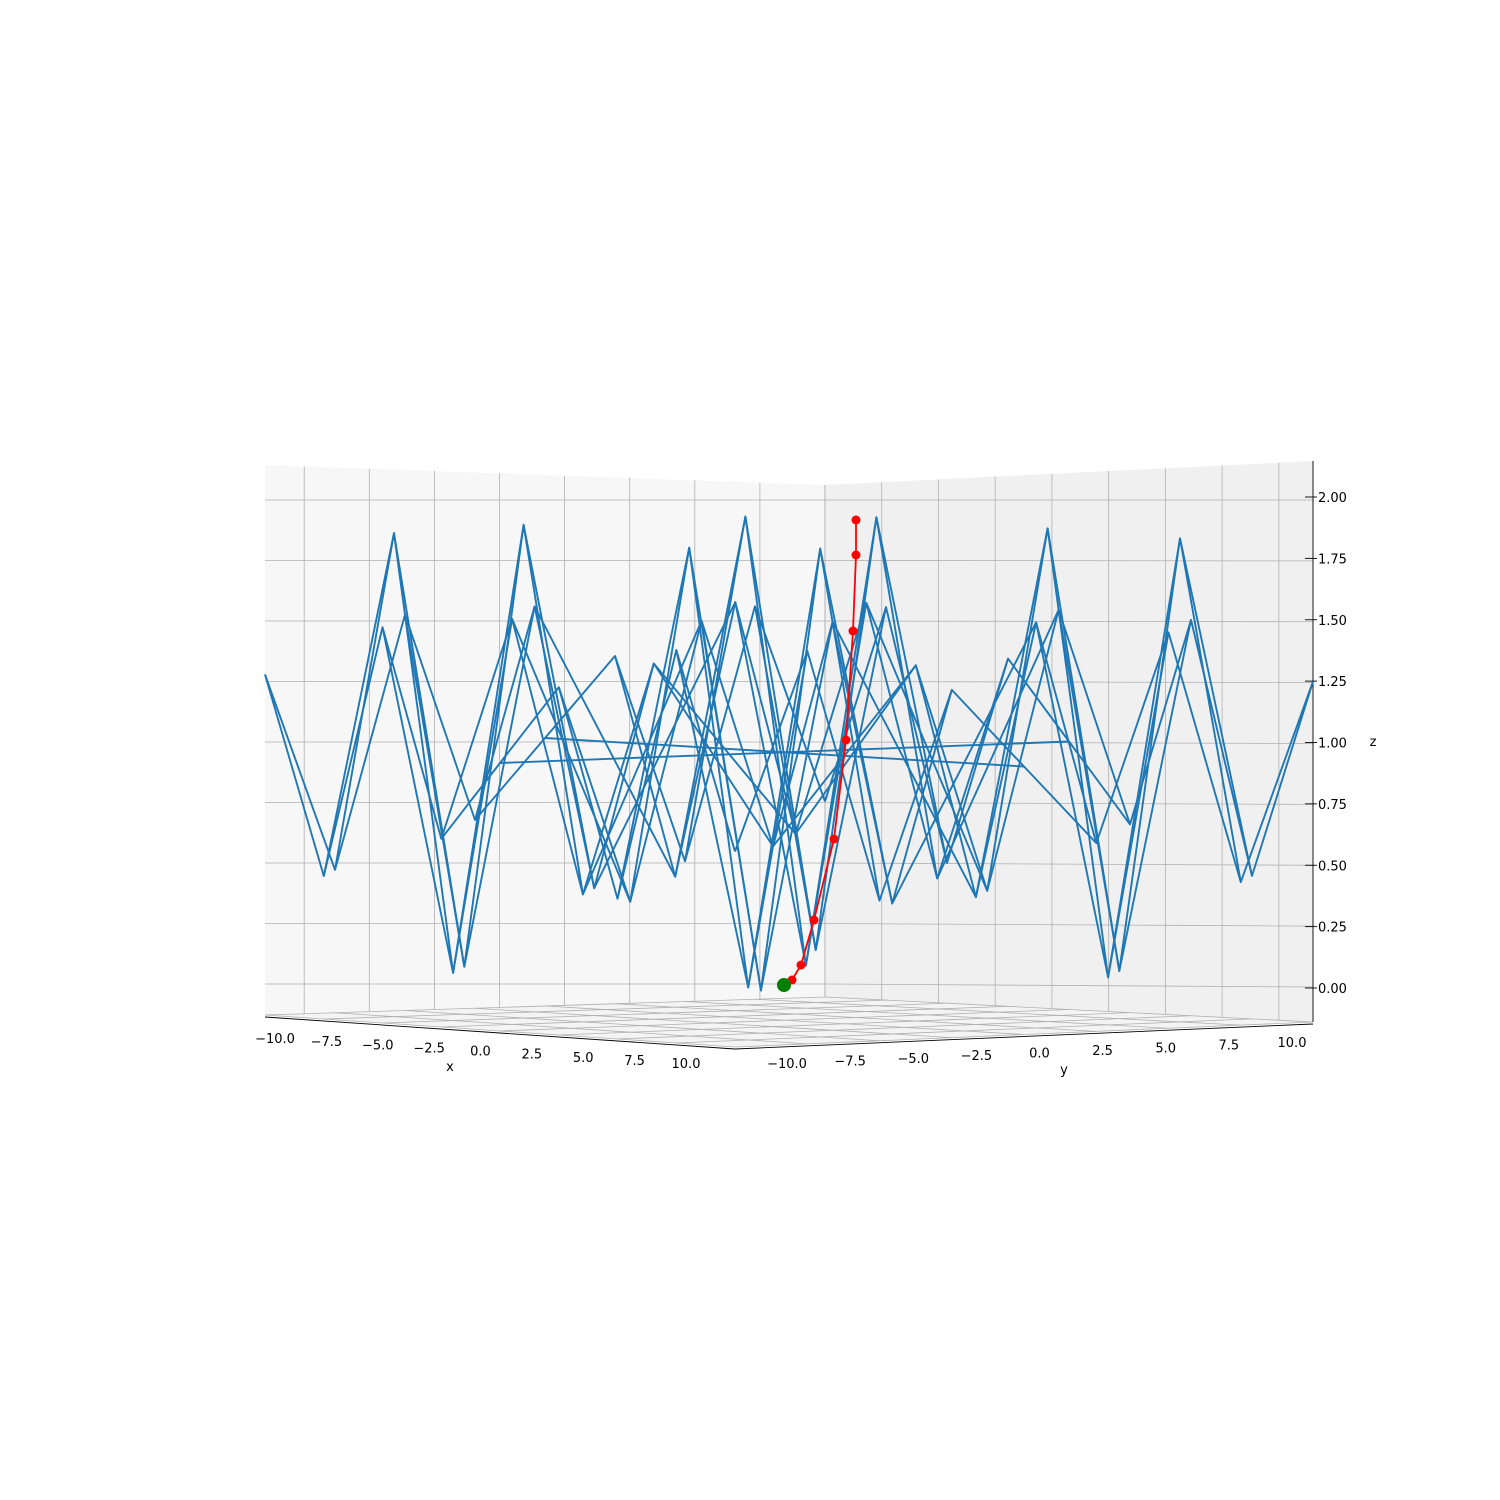  I want to click on y-axis-label: y, so click(1064, 1070).